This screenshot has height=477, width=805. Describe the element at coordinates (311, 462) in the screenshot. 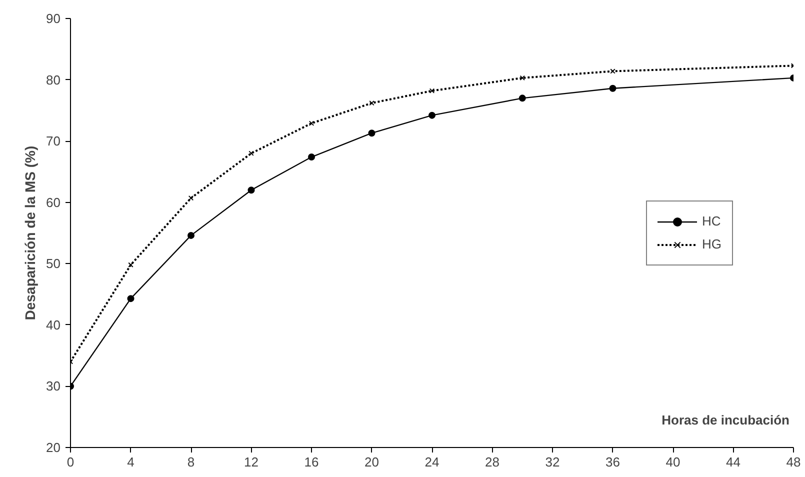

I see `x-tick-label: 16` at that location.